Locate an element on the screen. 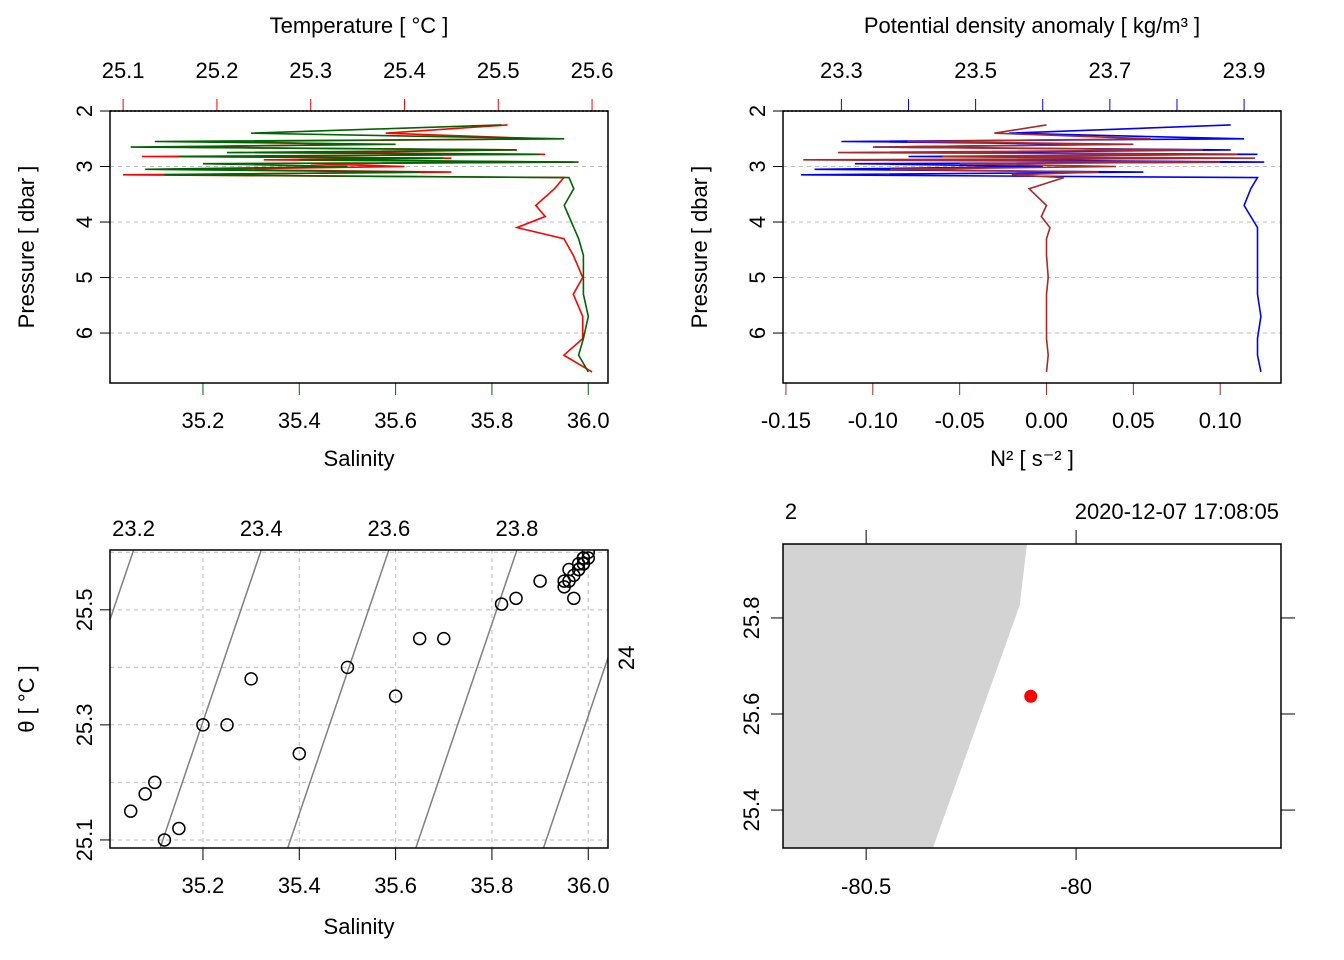 The width and height of the screenshot is (1344, 960). y-axis-title: θ [ °C ] is located at coordinates (26, 698).